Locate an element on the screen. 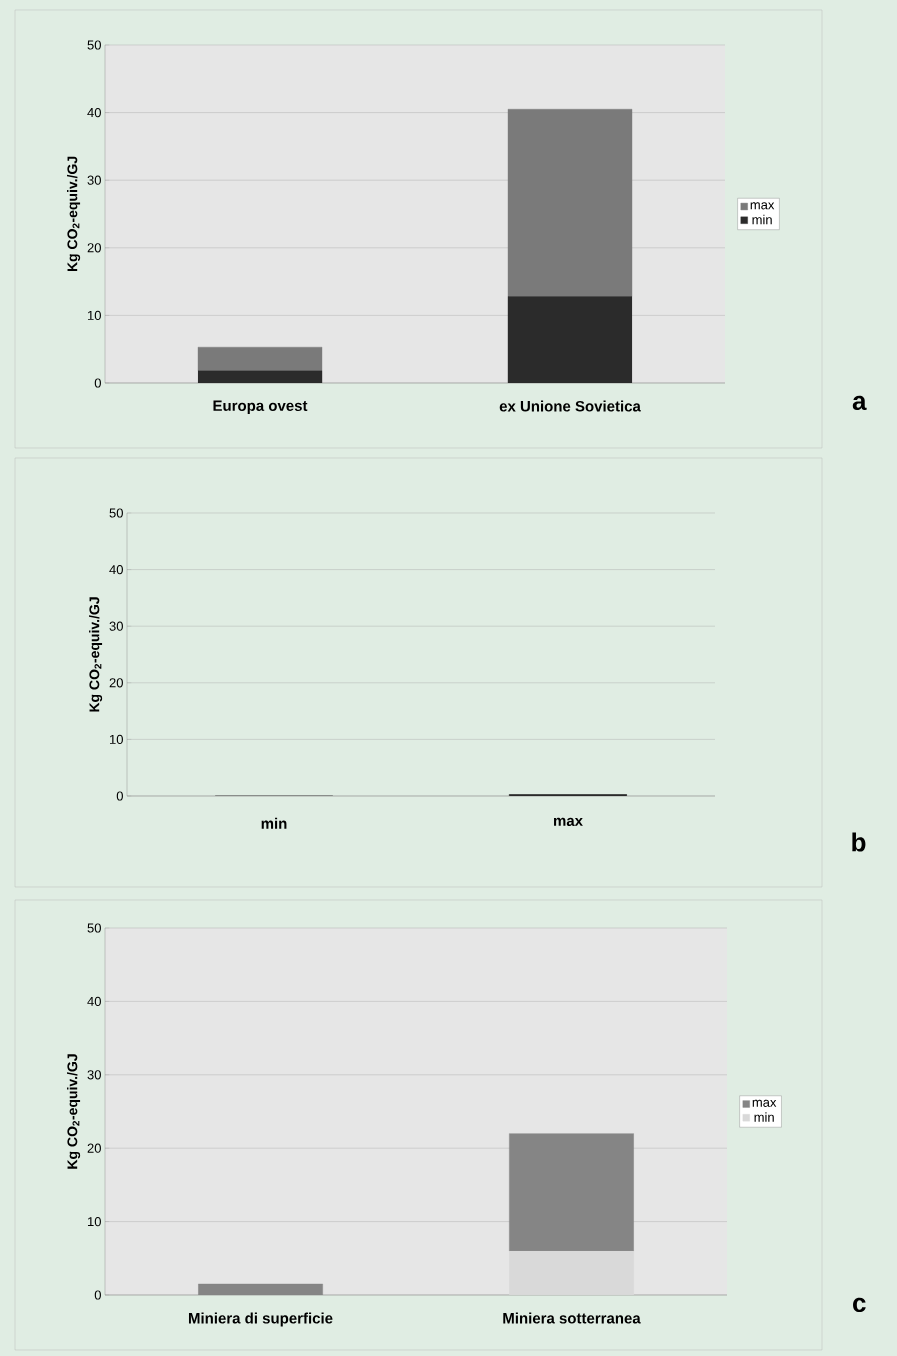  text: c is located at coordinates (859, 1305).